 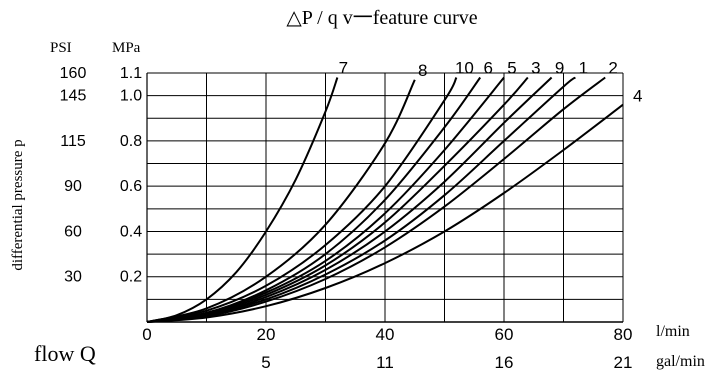 What do you see at coordinates (422, 70) in the screenshot?
I see `series-label-8: 8` at bounding box center [422, 70].